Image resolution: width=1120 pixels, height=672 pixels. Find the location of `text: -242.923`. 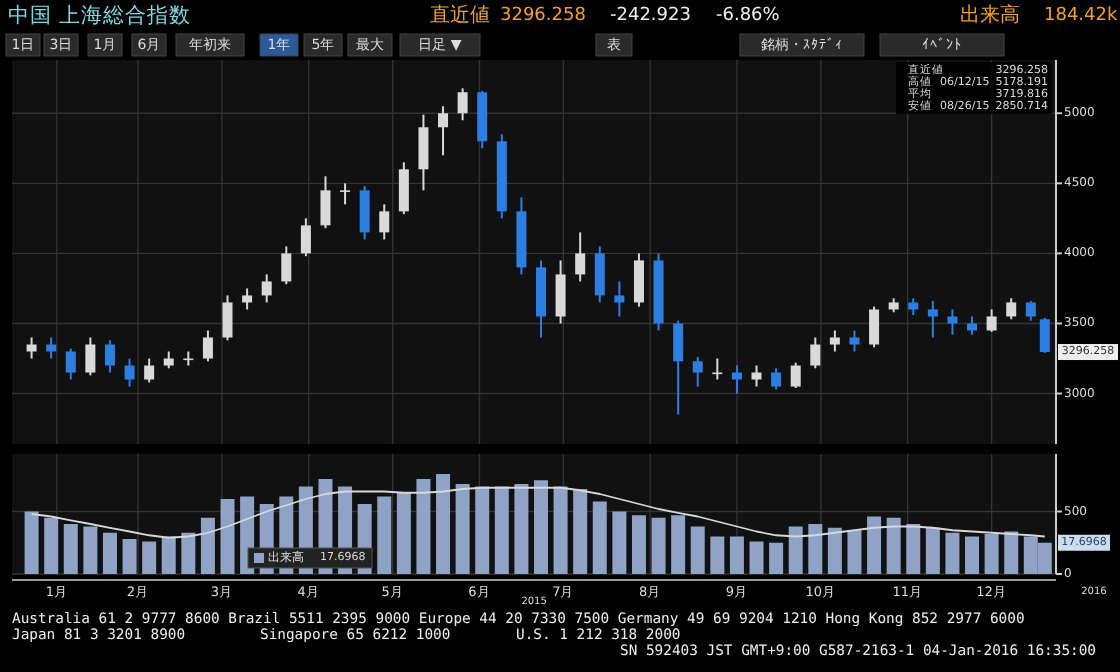

text: -242.923 is located at coordinates (650, 16).